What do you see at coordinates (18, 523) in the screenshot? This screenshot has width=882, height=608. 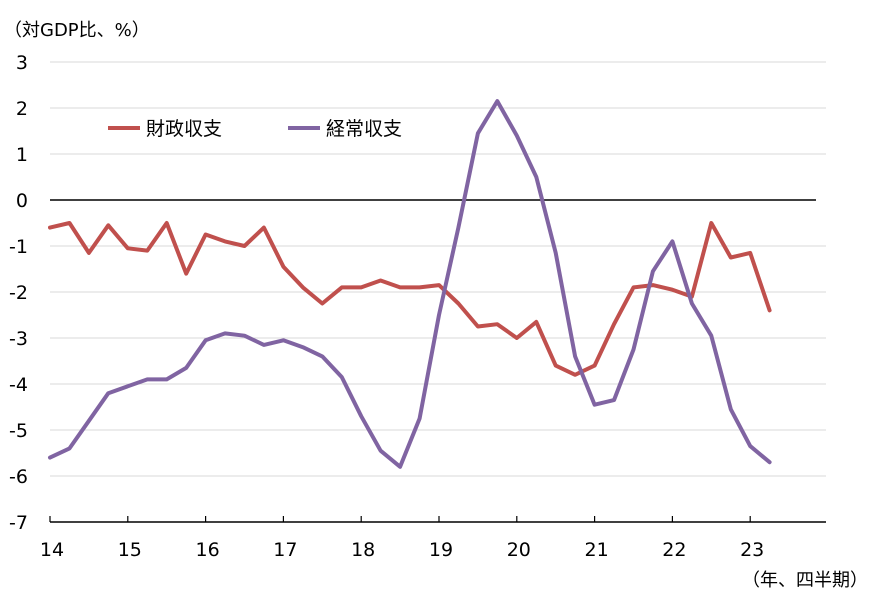 I see `y-tick-label: -7` at bounding box center [18, 523].